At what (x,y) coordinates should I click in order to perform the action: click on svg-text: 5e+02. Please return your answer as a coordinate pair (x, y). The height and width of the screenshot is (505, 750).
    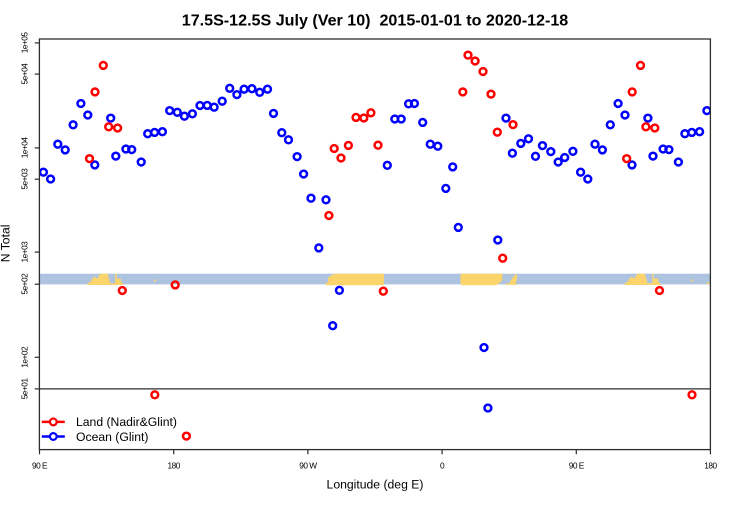
    Looking at the image, I should click on (25, 284).